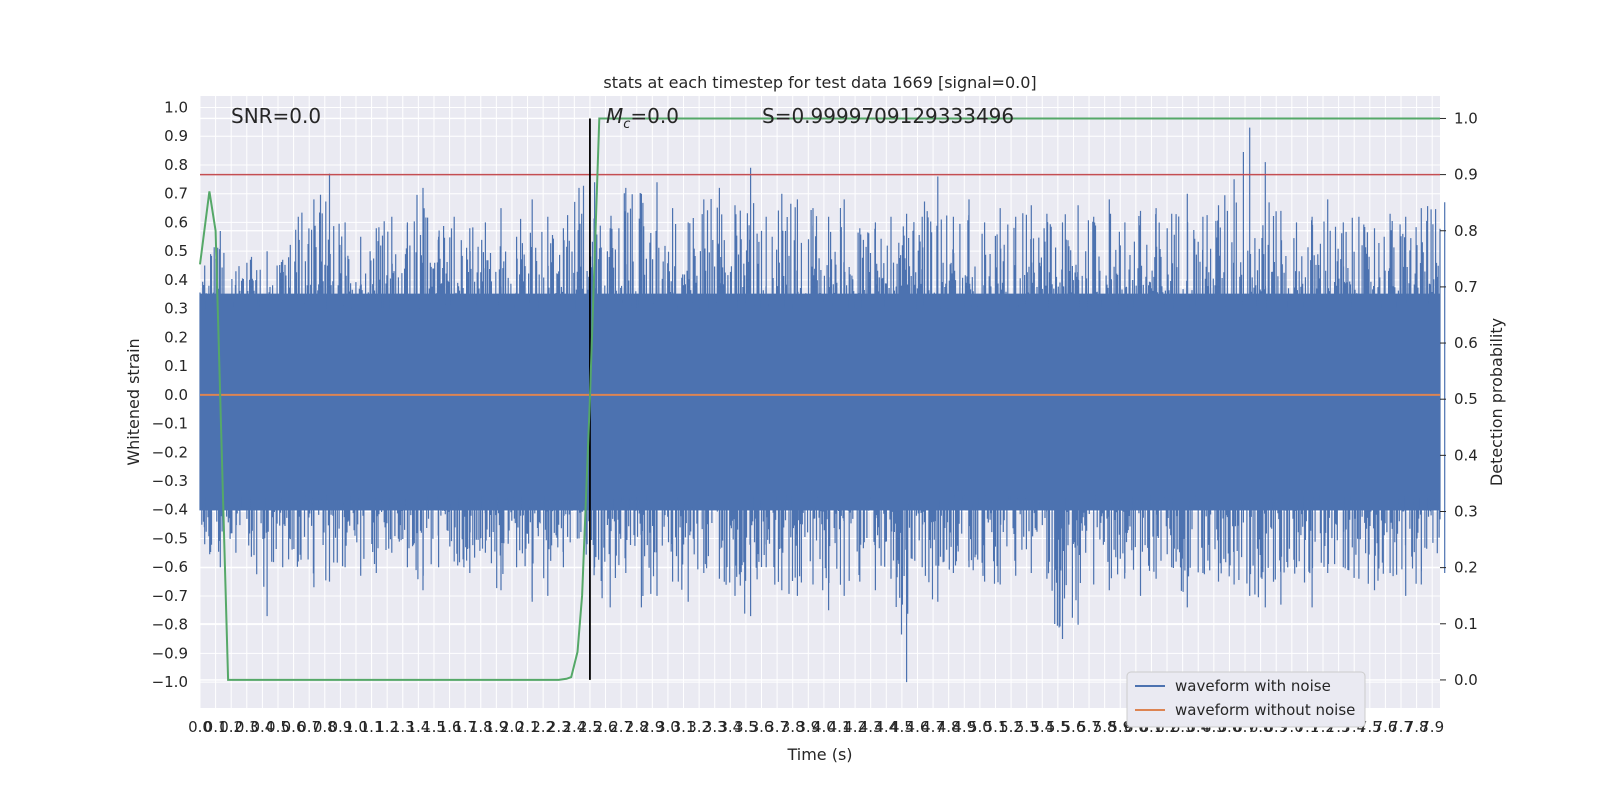  I want to click on x-tick-label: 2.2, so click(543, 727).